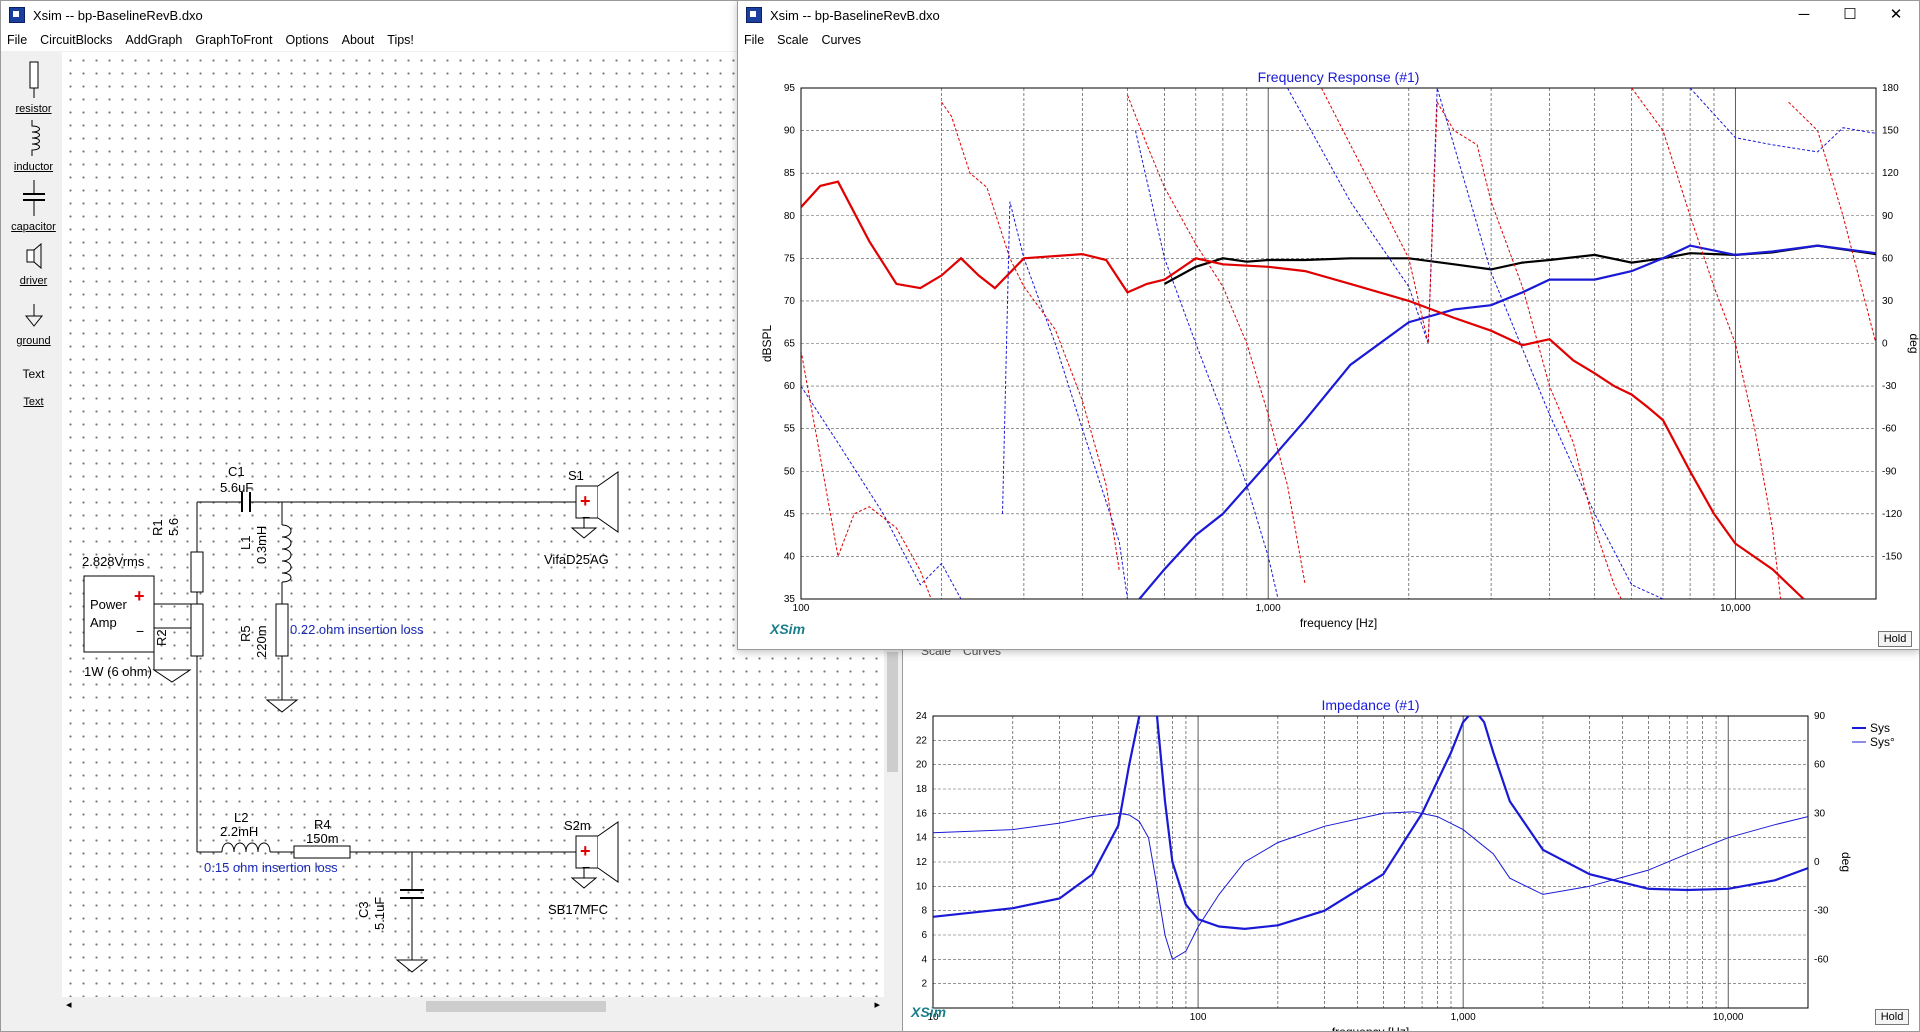 The height and width of the screenshot is (1032, 1920). What do you see at coordinates (261, 641) in the screenshot?
I see `r5-value: 220m` at bounding box center [261, 641].